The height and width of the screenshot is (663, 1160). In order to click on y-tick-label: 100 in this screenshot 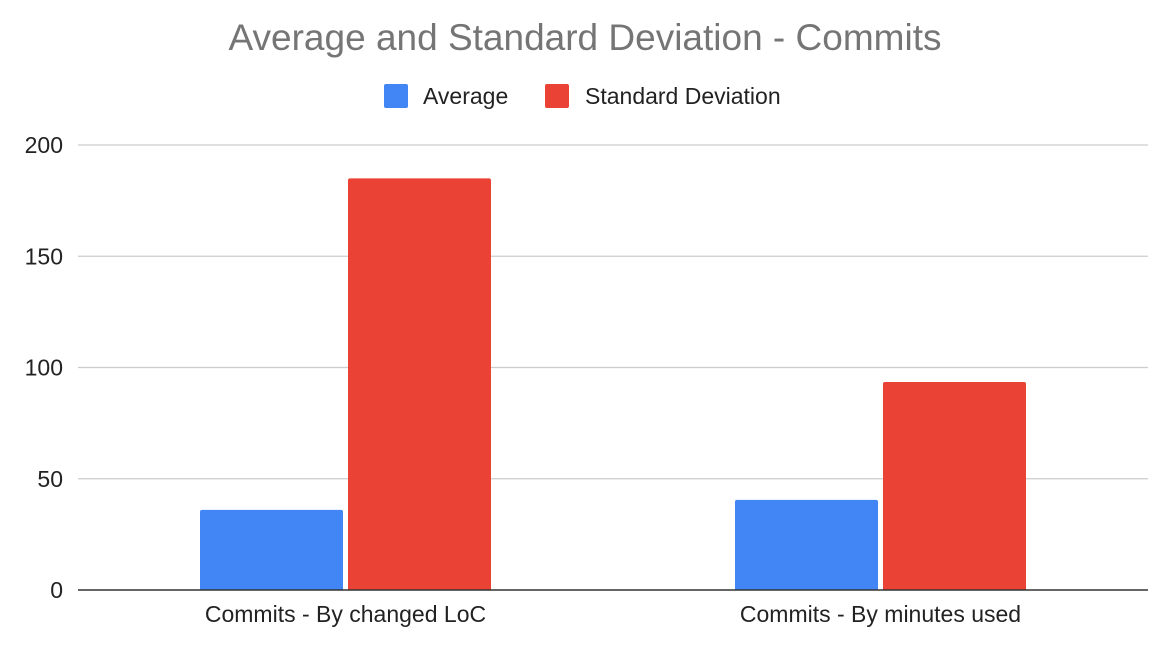, I will do `click(44, 368)`.